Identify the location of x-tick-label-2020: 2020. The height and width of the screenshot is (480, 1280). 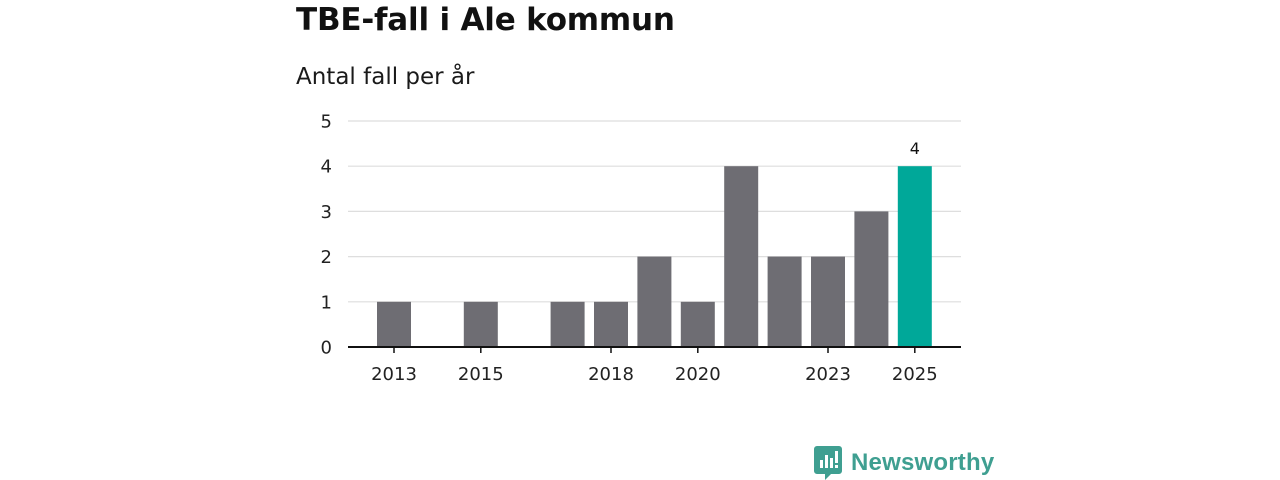
(698, 374).